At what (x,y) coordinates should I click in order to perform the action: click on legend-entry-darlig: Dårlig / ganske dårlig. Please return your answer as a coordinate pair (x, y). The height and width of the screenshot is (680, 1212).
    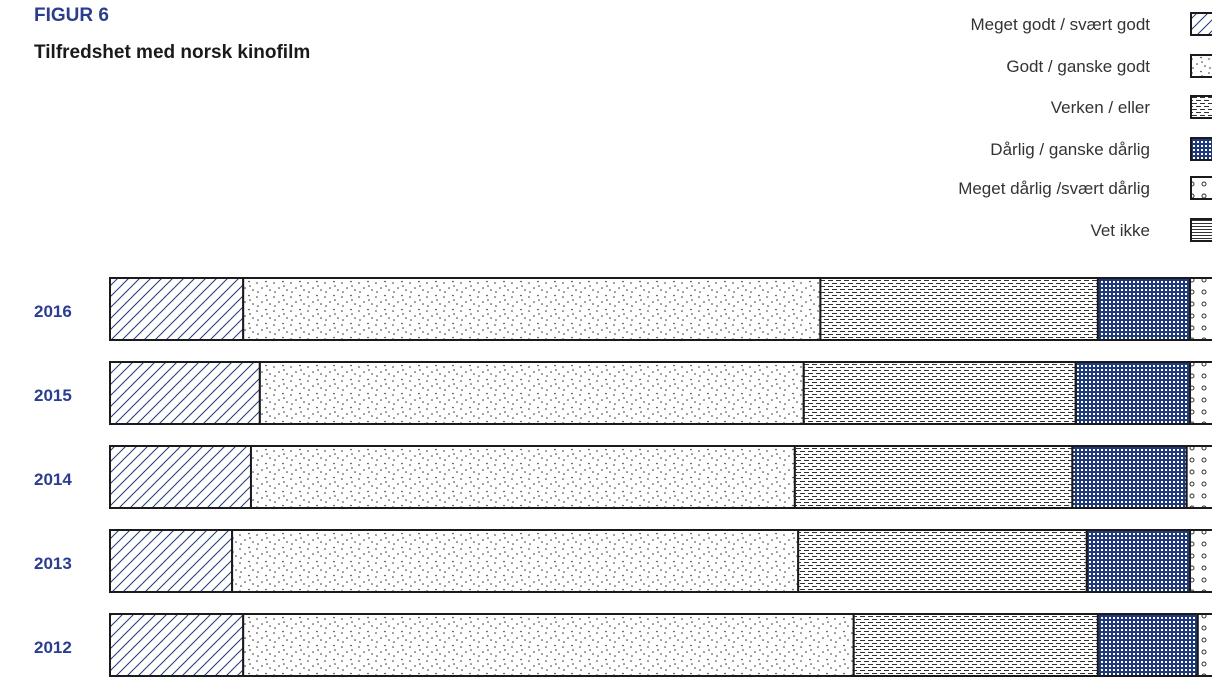
    Looking at the image, I should click on (1070, 149).